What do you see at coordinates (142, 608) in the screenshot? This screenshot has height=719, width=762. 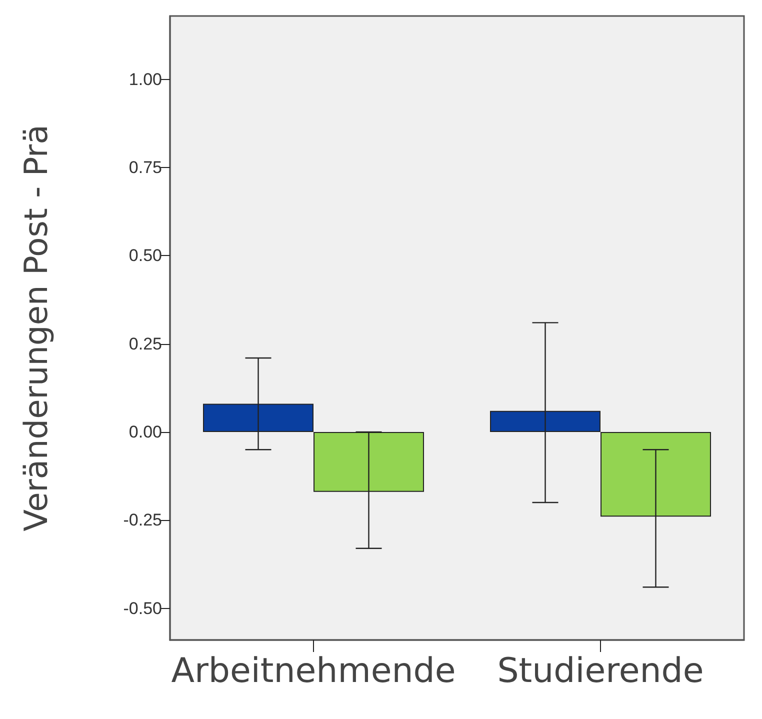 I see `y-tick-label: -0.50` at bounding box center [142, 608].